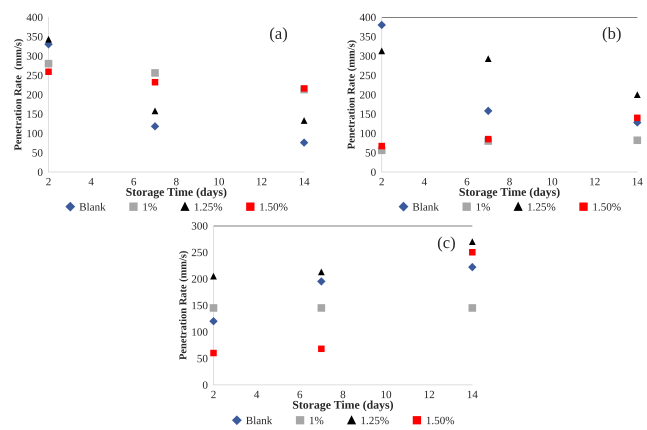 The width and height of the screenshot is (647, 430). What do you see at coordinates (279, 34) in the screenshot?
I see `annotation: (a)` at bounding box center [279, 34].